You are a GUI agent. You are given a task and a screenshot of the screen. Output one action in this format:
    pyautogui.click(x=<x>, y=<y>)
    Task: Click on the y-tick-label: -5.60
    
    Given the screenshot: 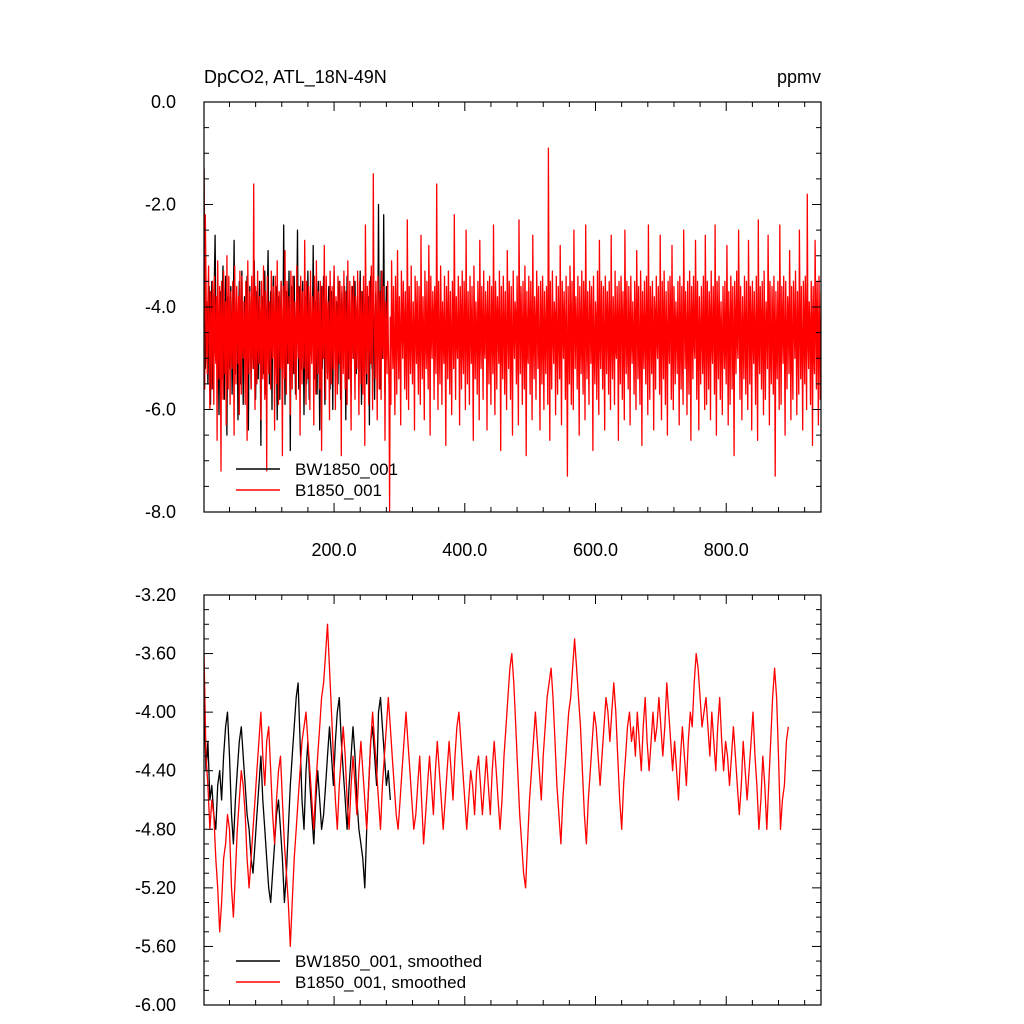 What is the action you would take?
    pyautogui.click(x=155, y=946)
    